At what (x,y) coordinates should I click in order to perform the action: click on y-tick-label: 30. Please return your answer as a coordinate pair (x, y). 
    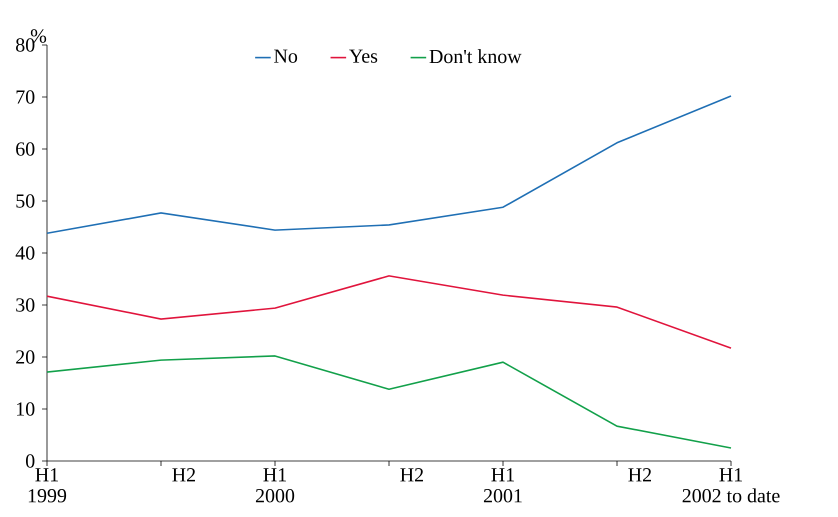
    Looking at the image, I should click on (25, 305).